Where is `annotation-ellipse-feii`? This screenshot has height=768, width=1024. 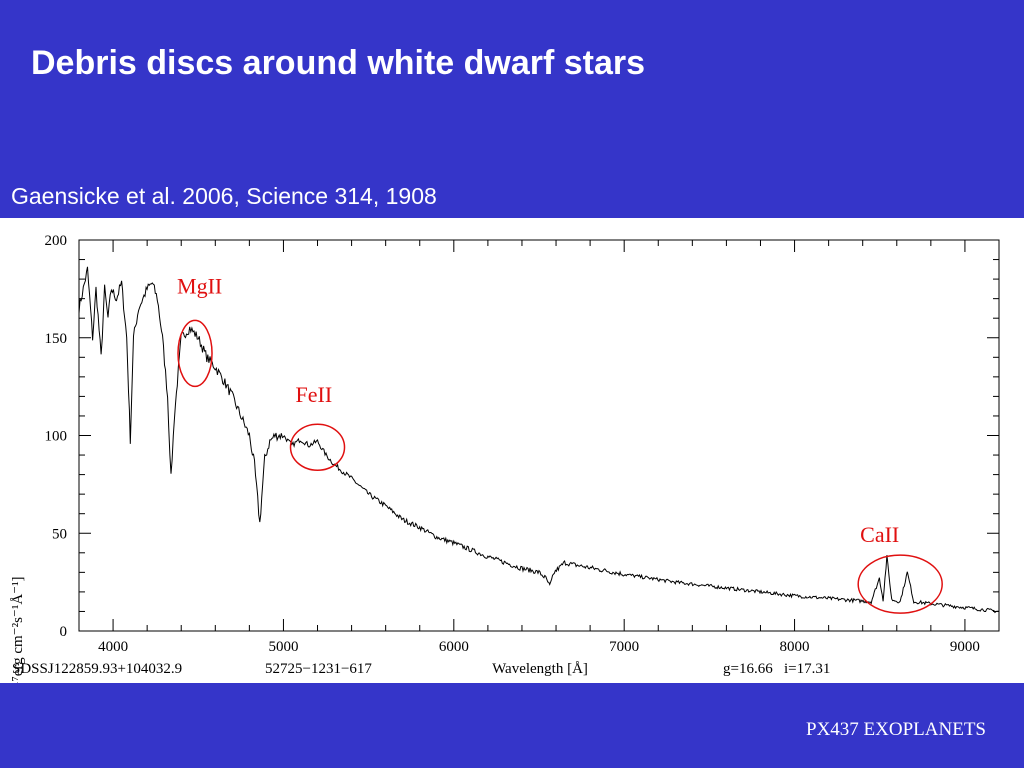 annotation-ellipse-feii is located at coordinates (317, 447).